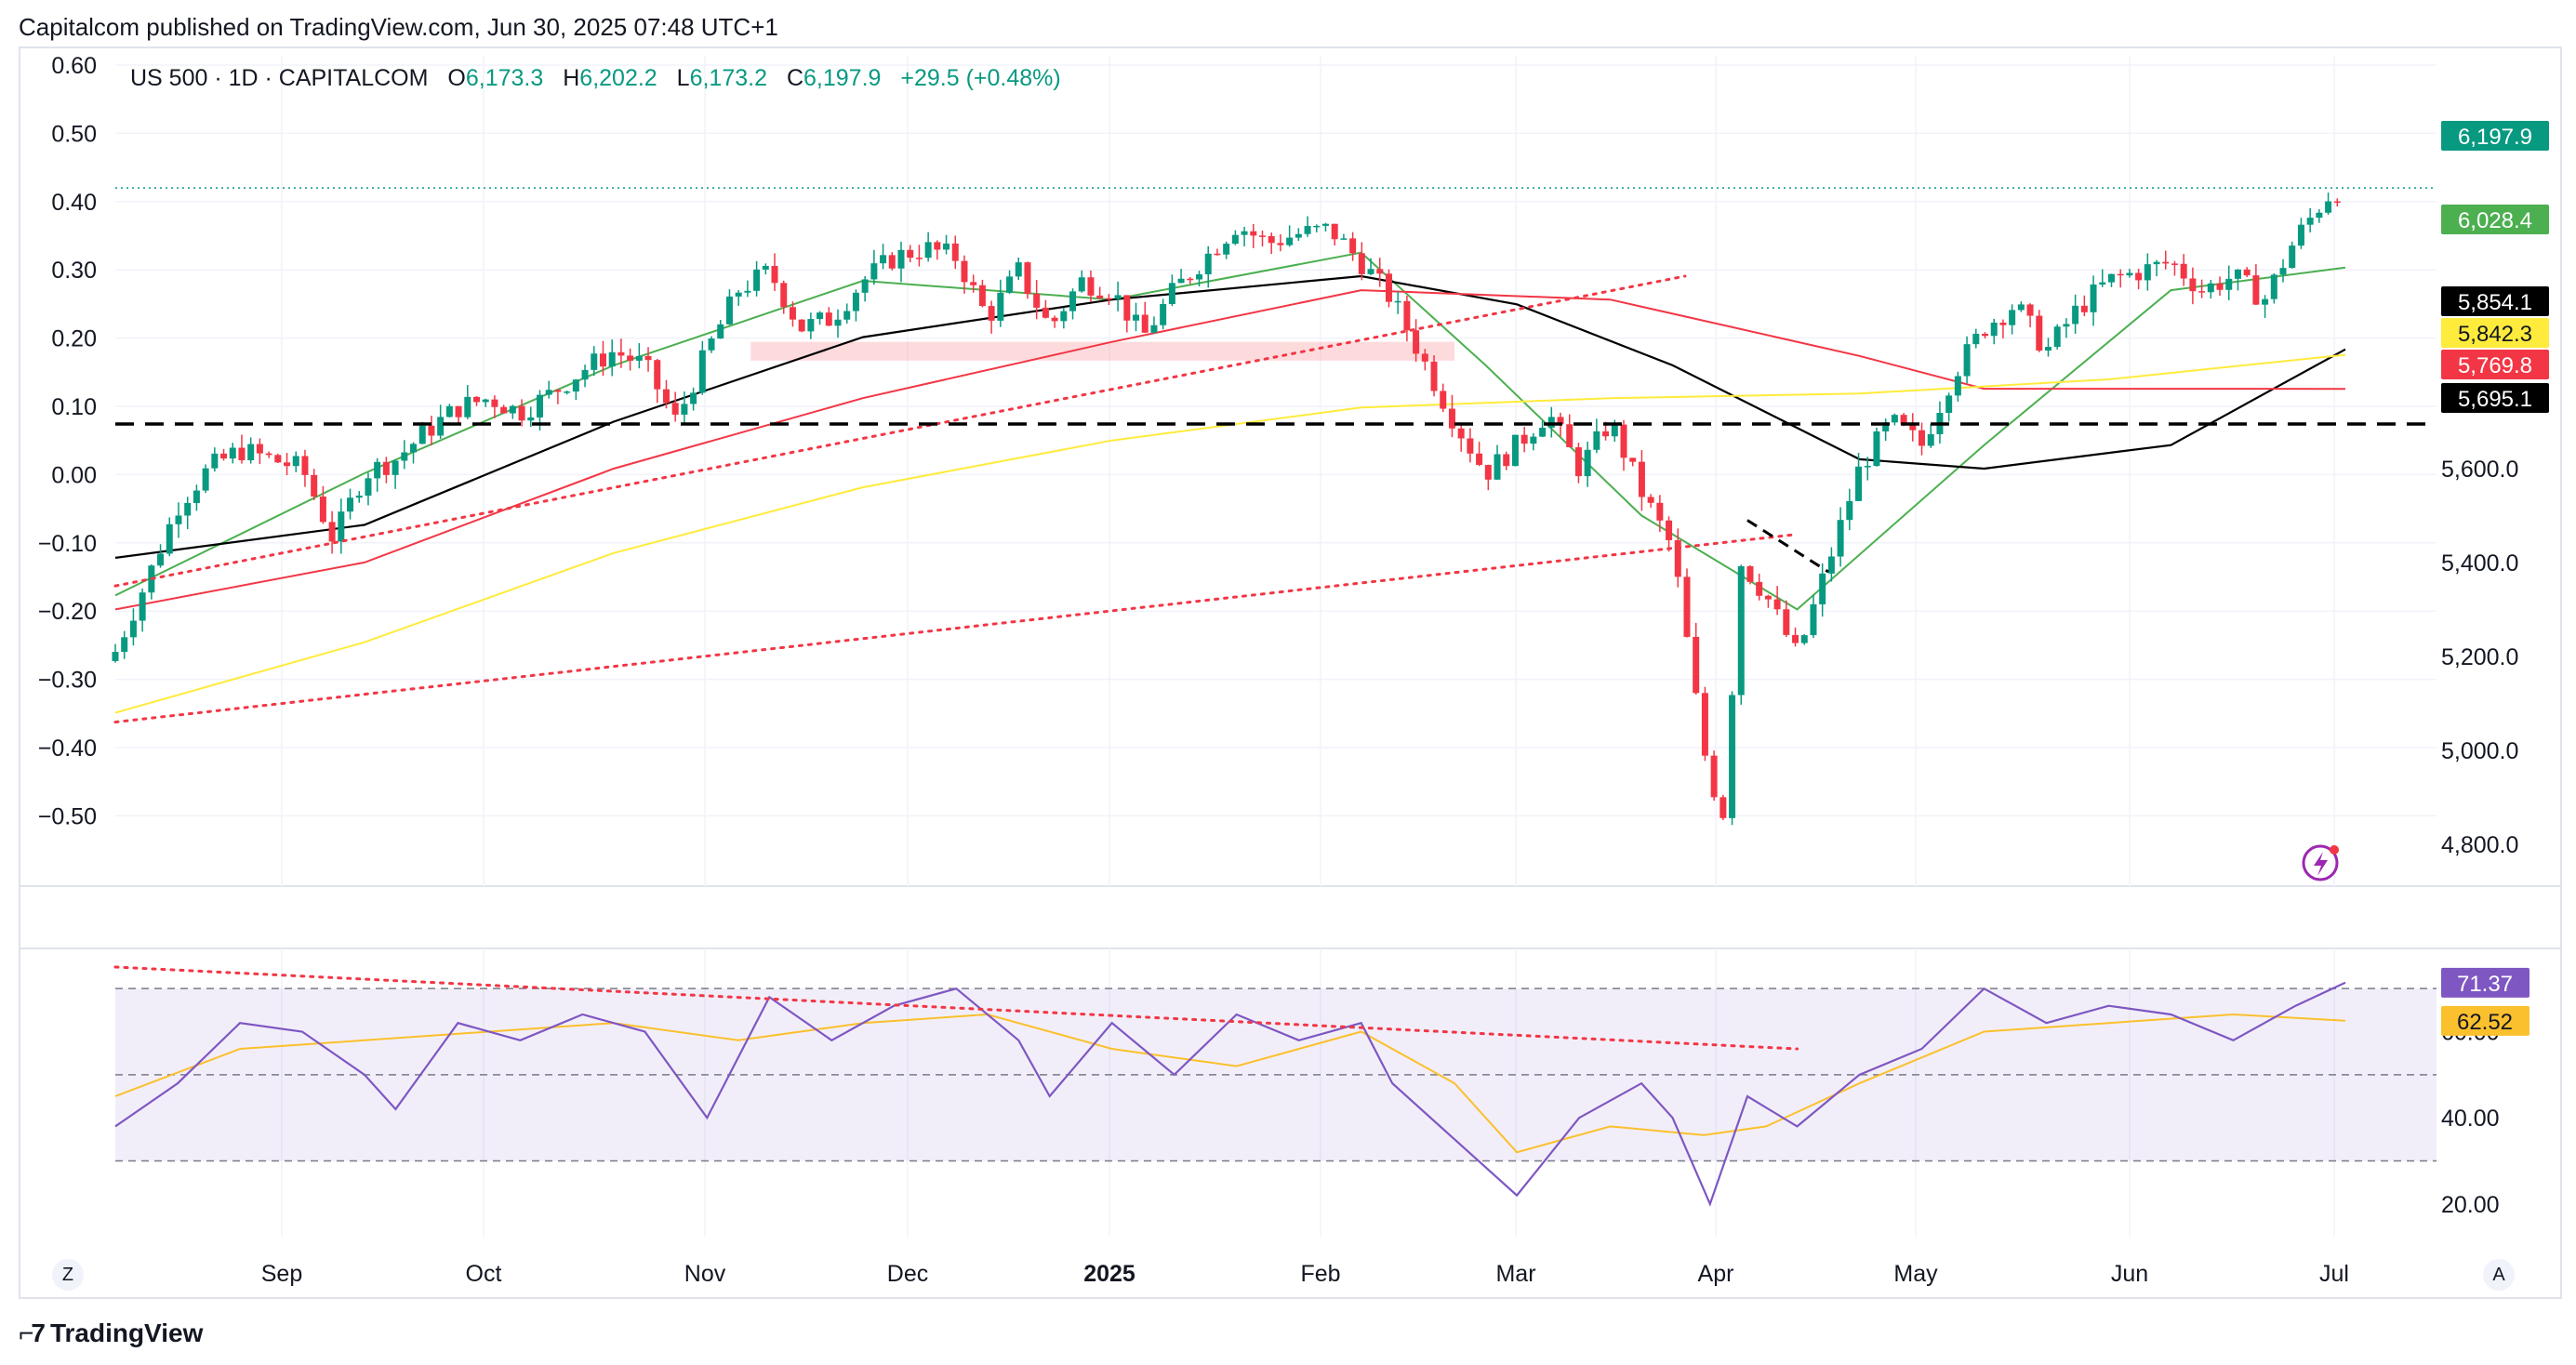  What do you see at coordinates (484, 1274) in the screenshot?
I see `x-tick-label: Oct` at bounding box center [484, 1274].